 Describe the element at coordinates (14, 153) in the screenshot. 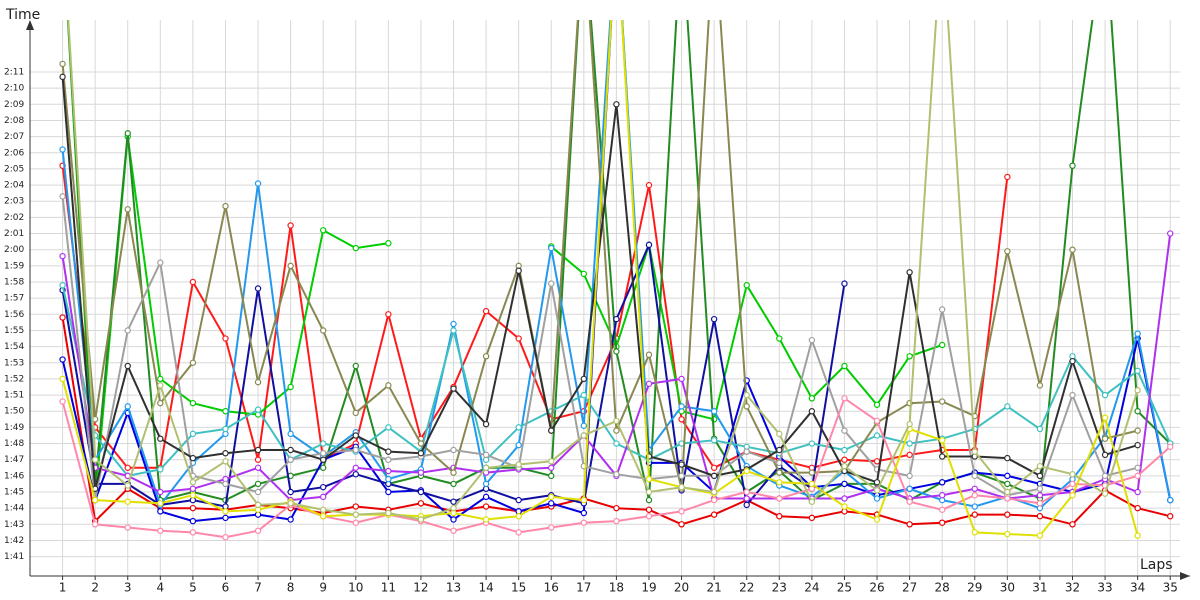

I see `y-tick-label: 2:06` at that location.